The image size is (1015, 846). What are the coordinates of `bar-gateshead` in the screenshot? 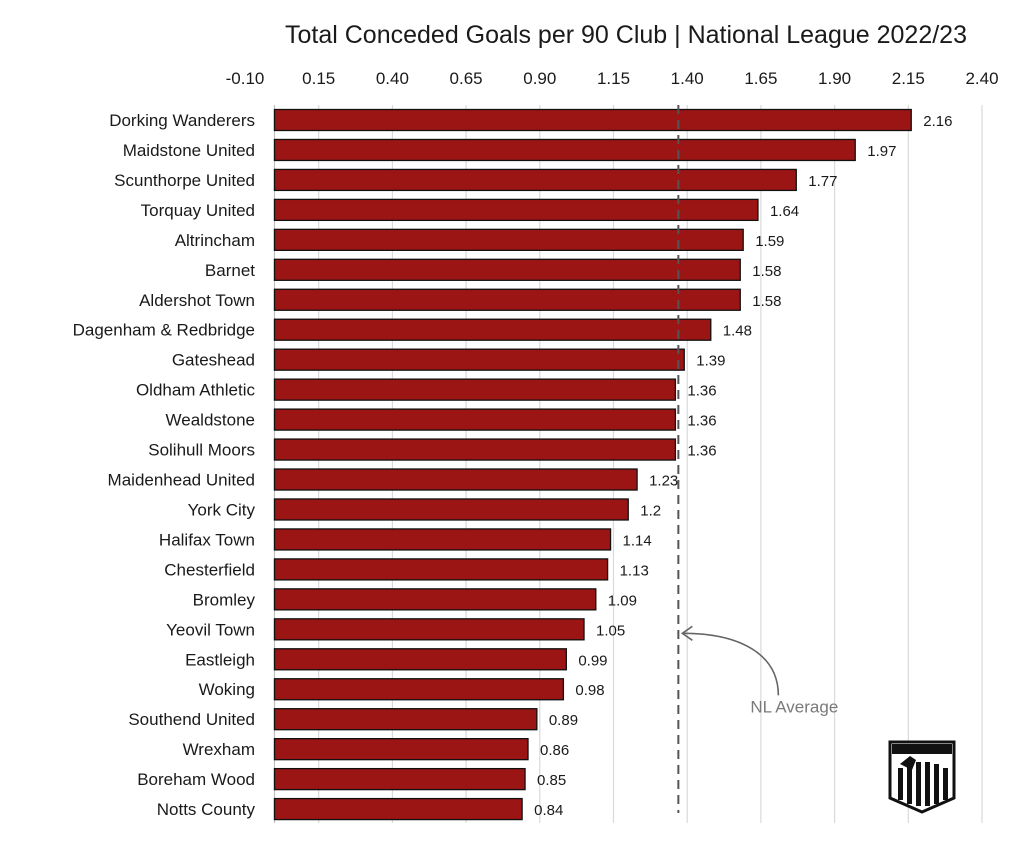 It's located at (479, 359).